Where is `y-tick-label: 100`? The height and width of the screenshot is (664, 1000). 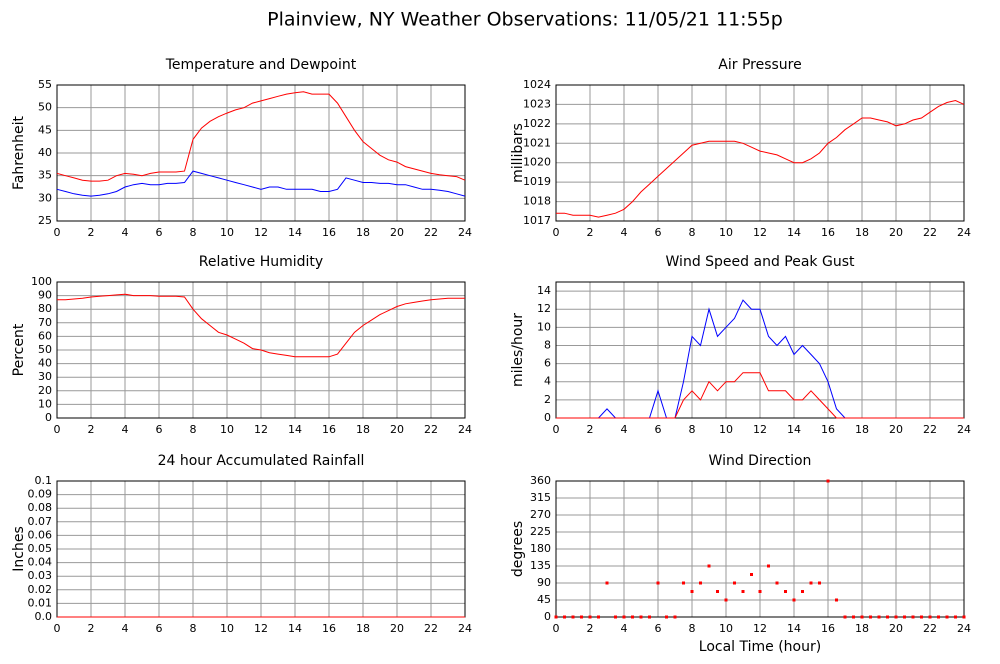
y-tick-label: 100 is located at coordinates (41, 281).